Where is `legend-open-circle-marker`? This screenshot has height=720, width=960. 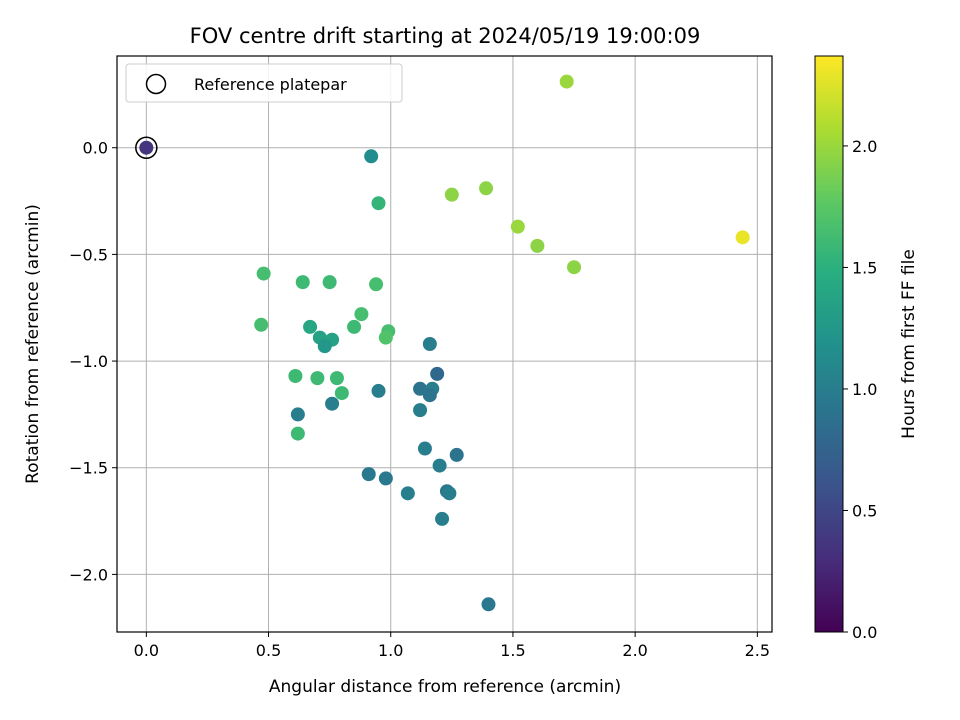
legend-open-circle-marker is located at coordinates (156, 84).